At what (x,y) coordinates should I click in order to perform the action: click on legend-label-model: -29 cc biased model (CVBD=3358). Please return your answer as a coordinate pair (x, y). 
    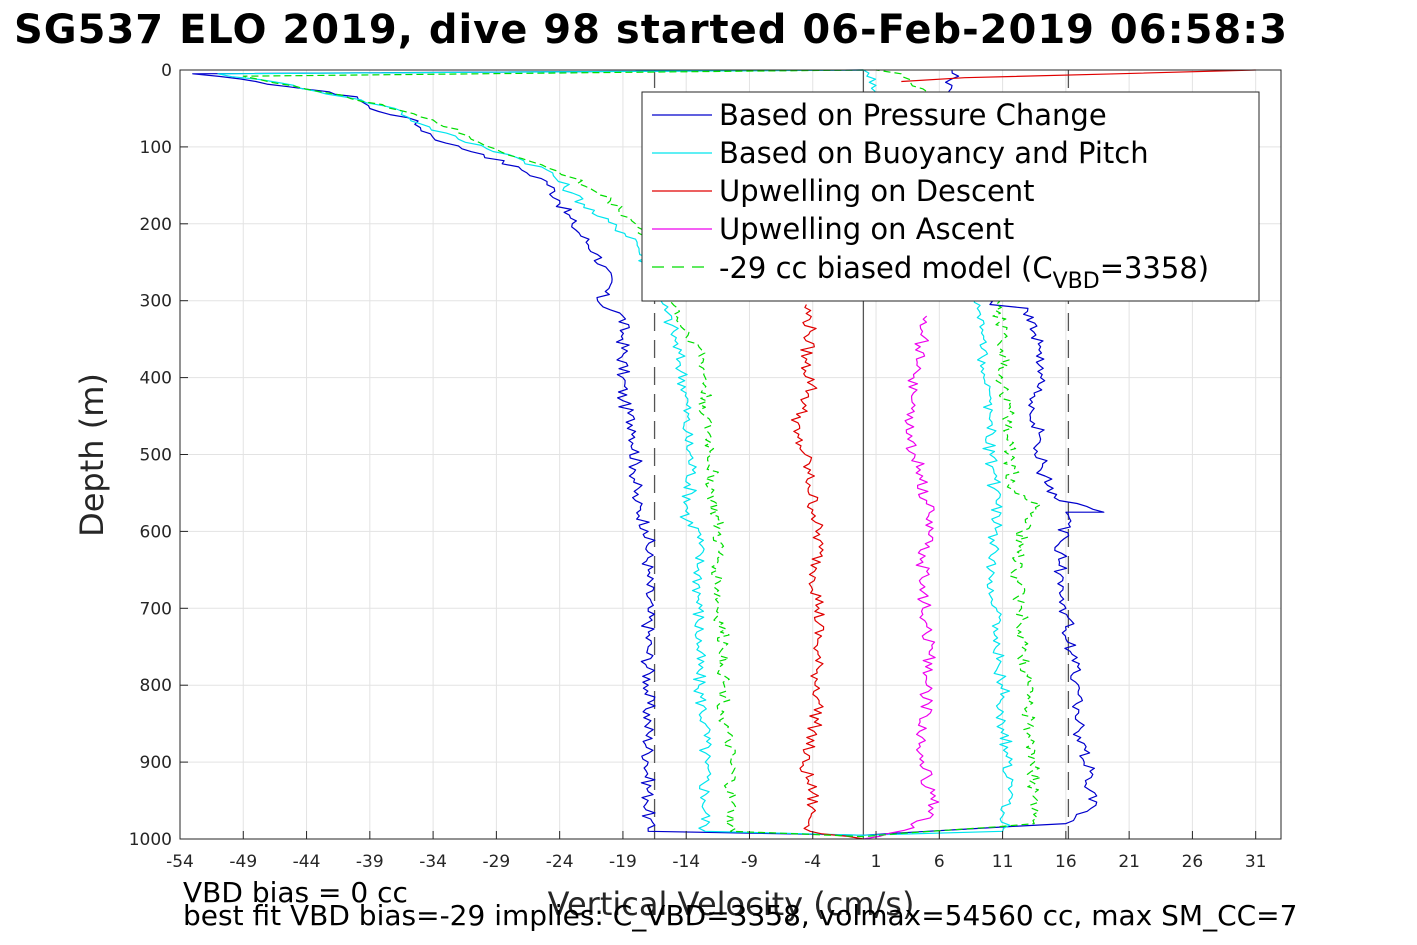
    Looking at the image, I should click on (964, 272).